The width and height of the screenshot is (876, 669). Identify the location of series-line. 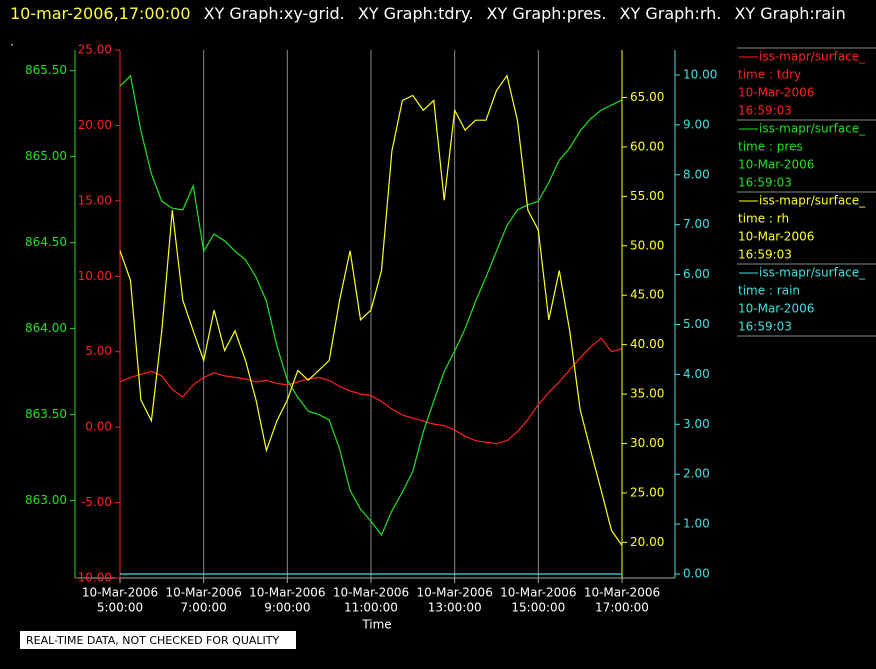
(371, 391).